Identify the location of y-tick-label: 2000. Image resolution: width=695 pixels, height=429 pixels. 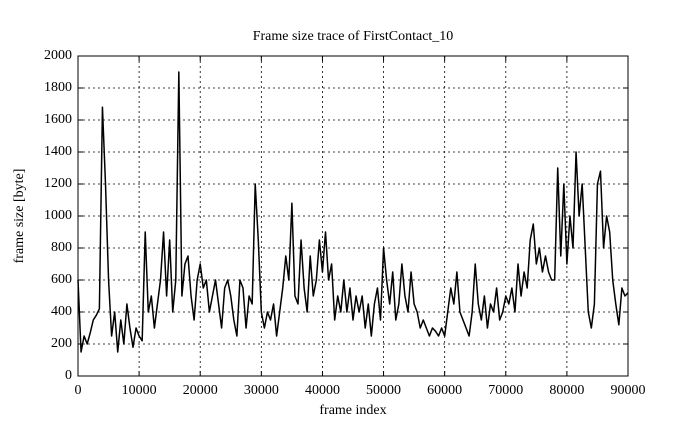
(58, 55).